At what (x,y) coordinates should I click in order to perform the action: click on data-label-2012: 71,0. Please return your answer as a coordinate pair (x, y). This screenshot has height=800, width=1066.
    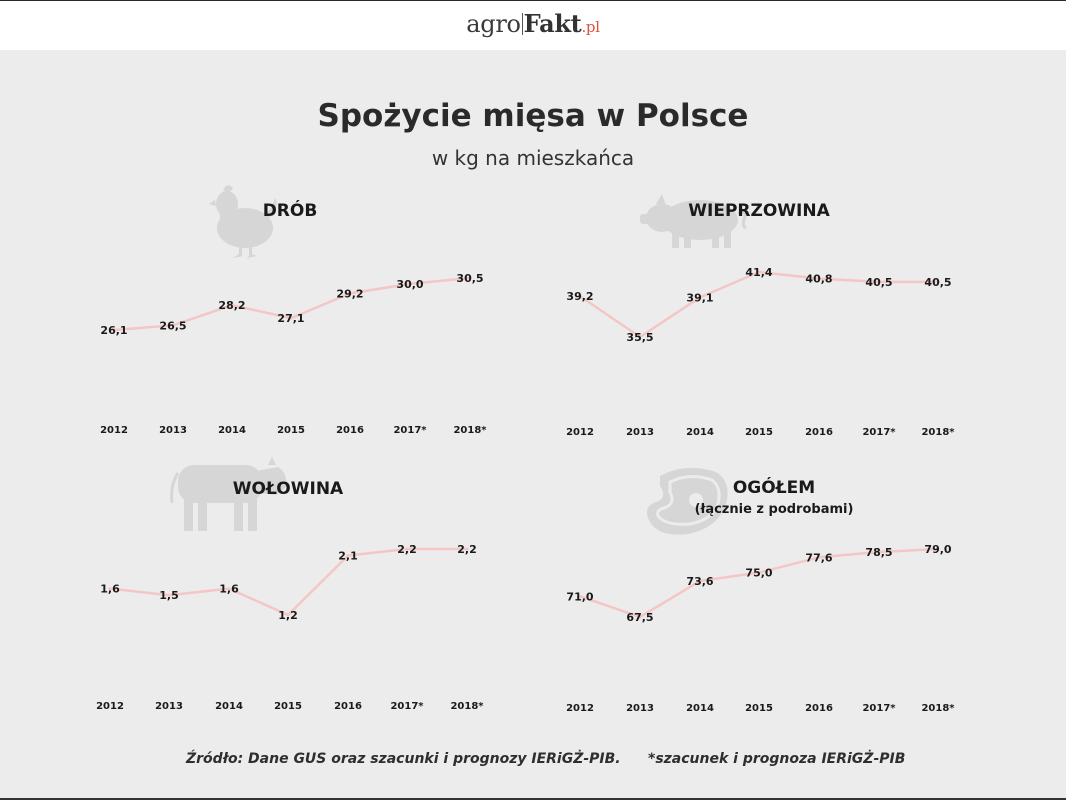
    Looking at the image, I should click on (579, 596).